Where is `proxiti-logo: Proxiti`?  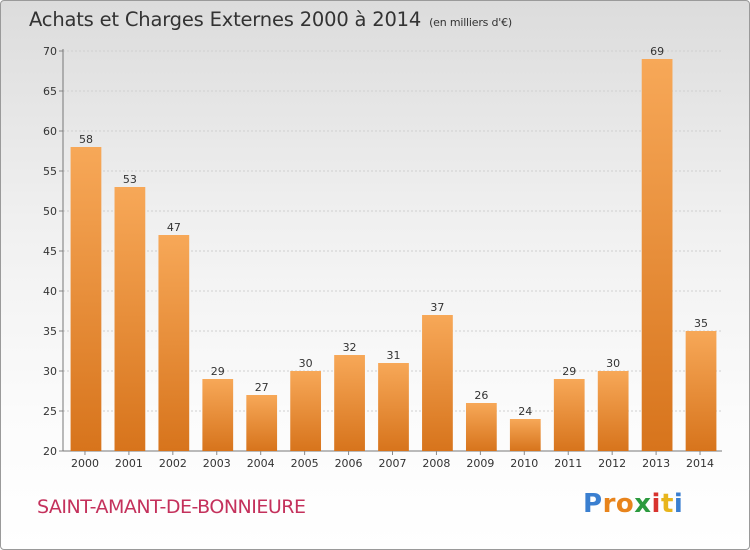
proxiti-logo: Proxiti is located at coordinates (633, 504).